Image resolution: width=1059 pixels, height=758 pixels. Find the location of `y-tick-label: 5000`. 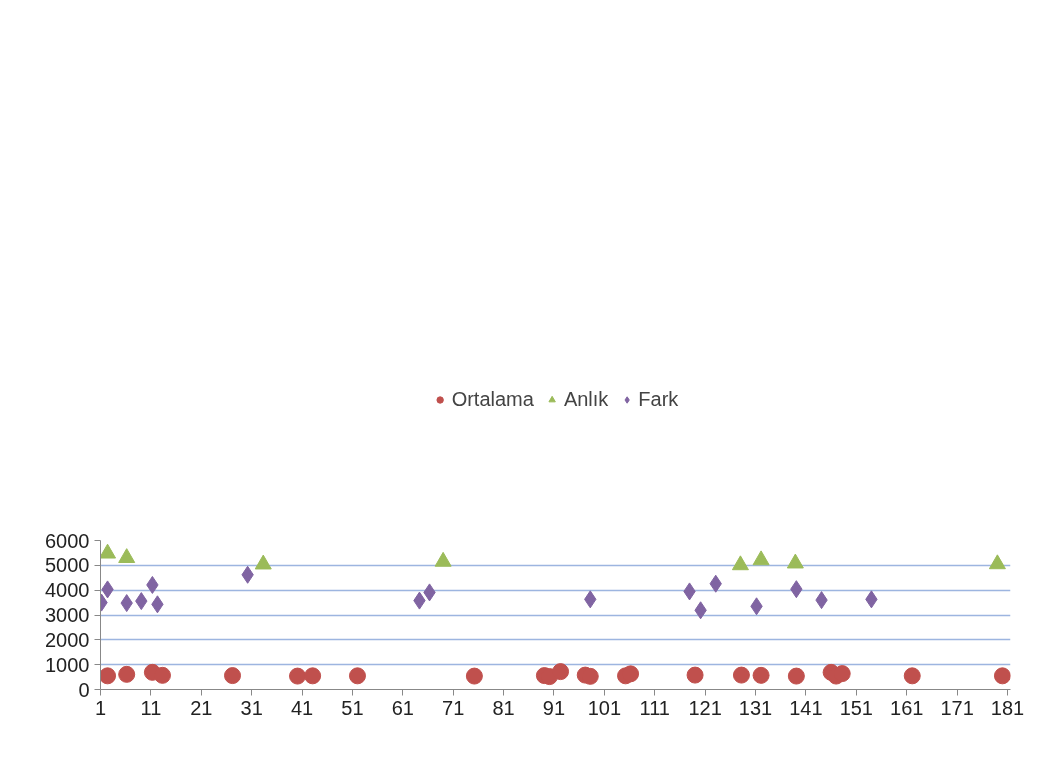

y-tick-label: 5000 is located at coordinates (67, 565).